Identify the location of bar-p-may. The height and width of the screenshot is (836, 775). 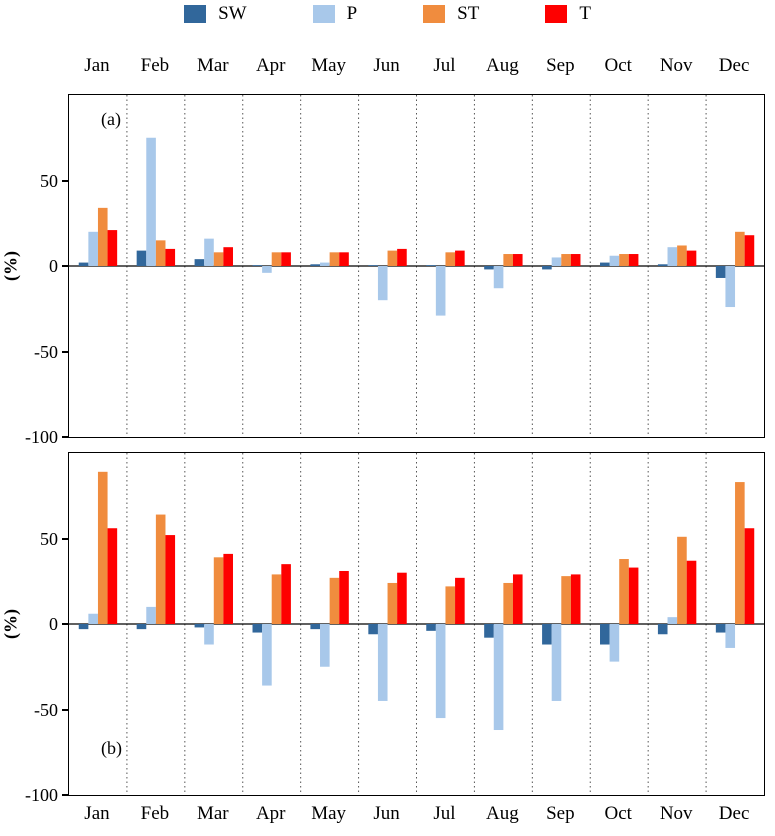
(325, 264).